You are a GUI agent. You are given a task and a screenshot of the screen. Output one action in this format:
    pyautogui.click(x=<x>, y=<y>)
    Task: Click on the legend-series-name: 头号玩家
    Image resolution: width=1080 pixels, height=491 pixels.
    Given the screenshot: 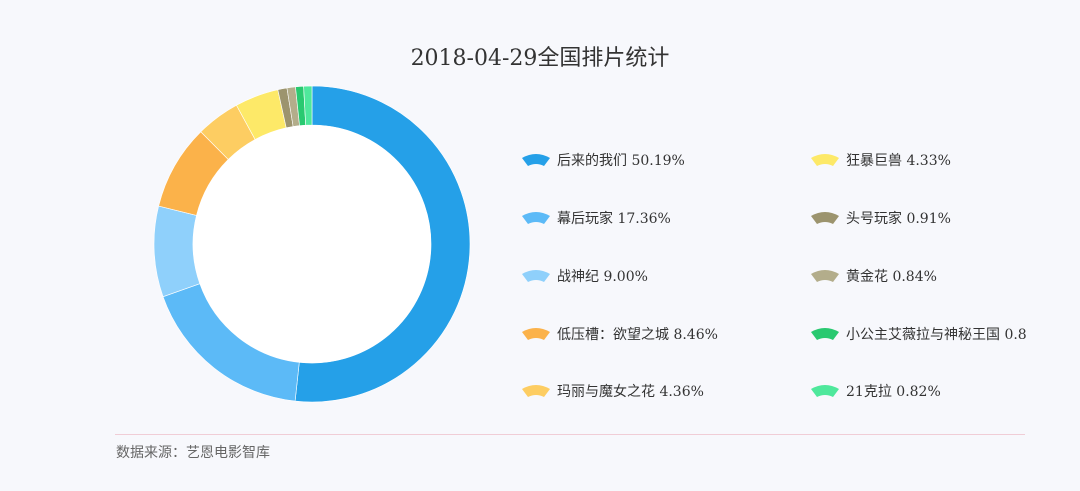 What is the action you would take?
    pyautogui.click(x=874, y=219)
    